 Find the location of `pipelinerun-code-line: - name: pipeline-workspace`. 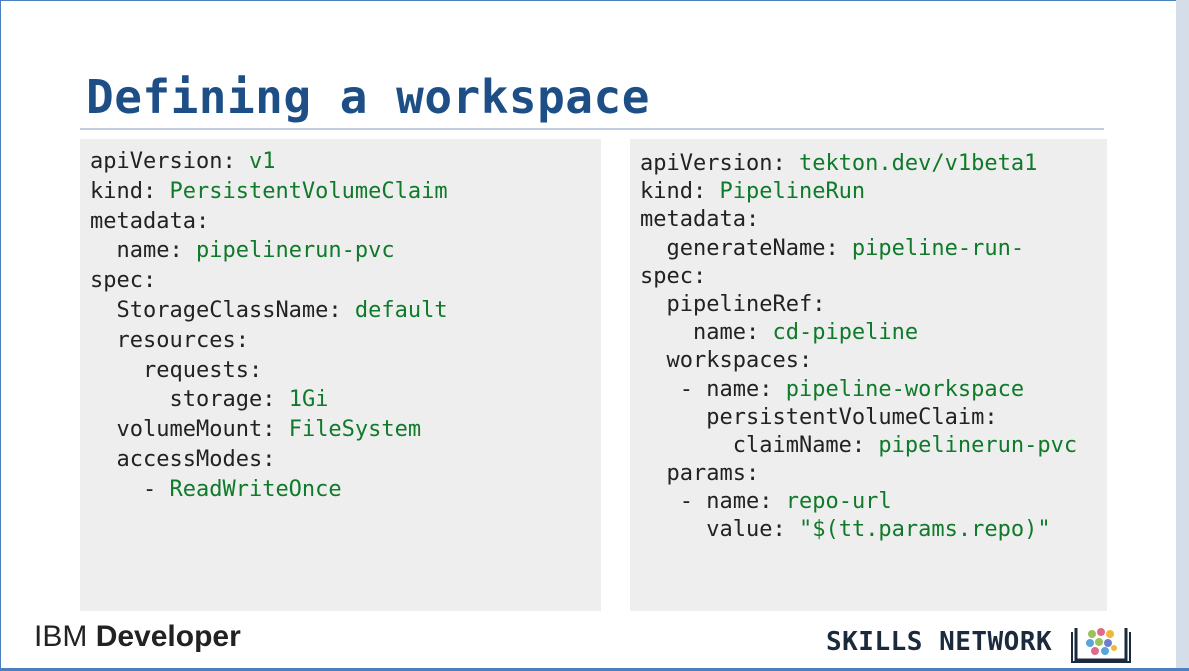

pipelinerun-code-line: - name: pipeline-workspace is located at coordinates (873, 389).